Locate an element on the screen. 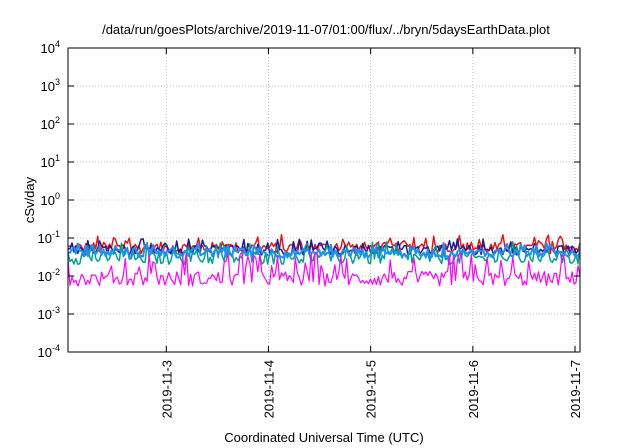  y-tick-exponent: 1 is located at coordinates (57, 158).